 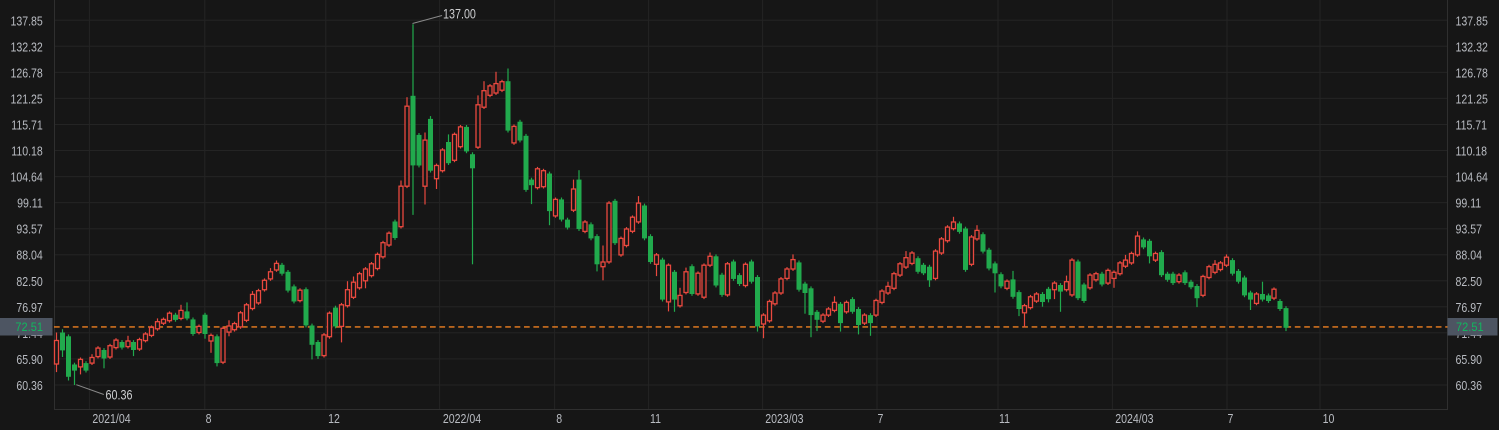 I want to click on svg-text: 2024/03, so click(x=1134, y=418).